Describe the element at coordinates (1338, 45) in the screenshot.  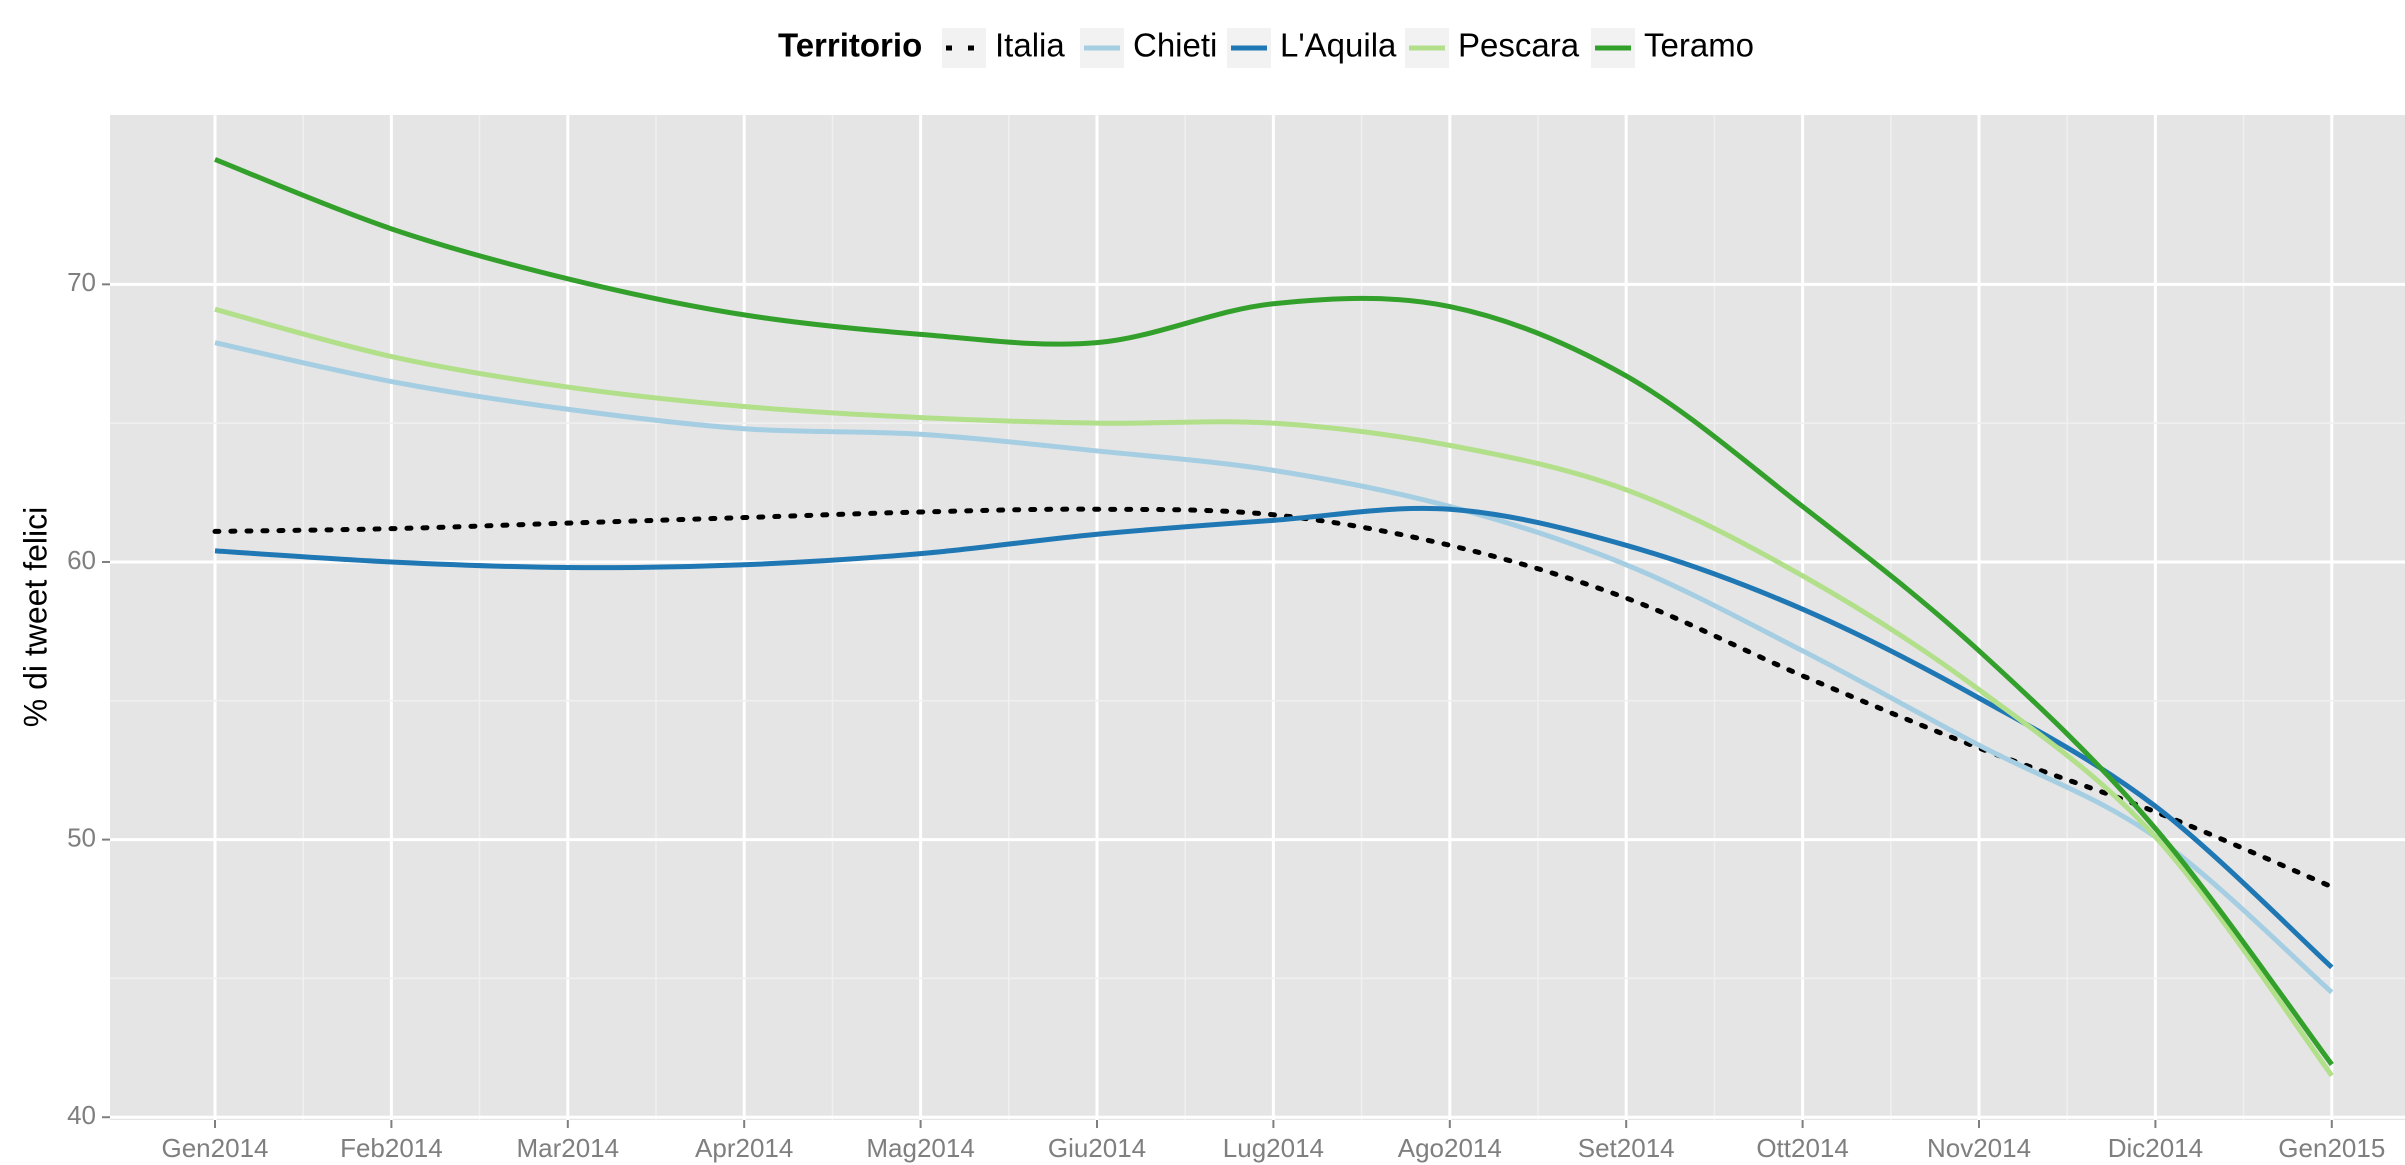
I see `legend-label: L'Aquila` at that location.